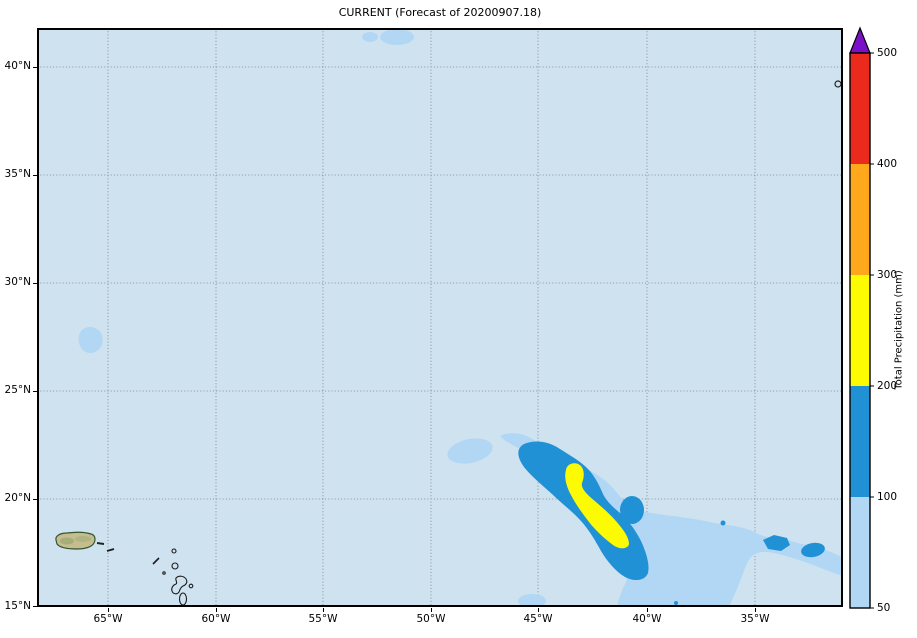 This screenshot has height=638, width=917. What do you see at coordinates (838, 84) in the screenshot?
I see `azores-islet-outline` at bounding box center [838, 84].